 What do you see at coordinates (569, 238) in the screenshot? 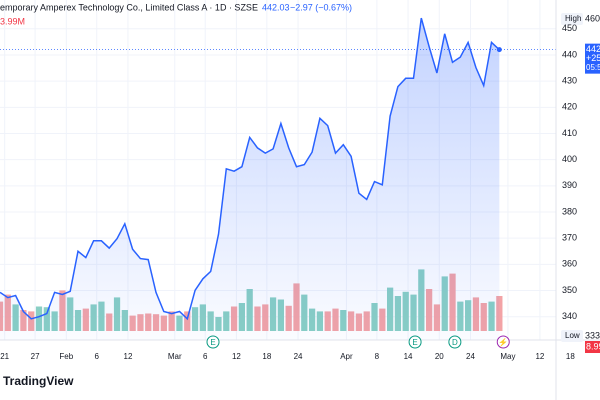
I see `y-tick-label: 370` at bounding box center [569, 238].